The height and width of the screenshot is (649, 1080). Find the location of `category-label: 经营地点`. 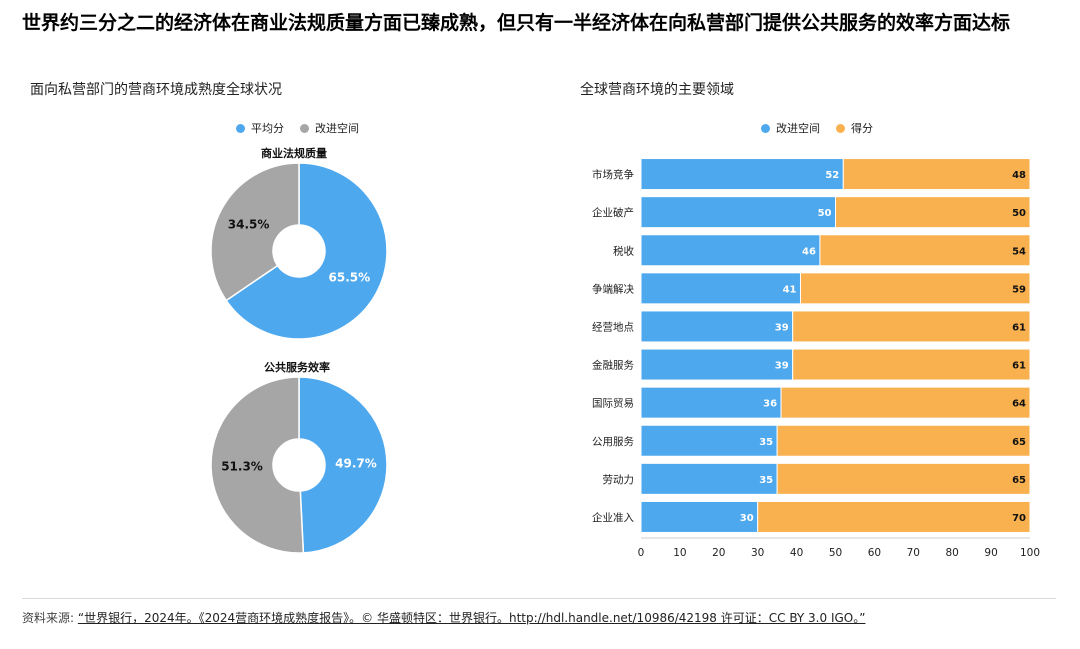

category-label: 经营地点 is located at coordinates (613, 326).